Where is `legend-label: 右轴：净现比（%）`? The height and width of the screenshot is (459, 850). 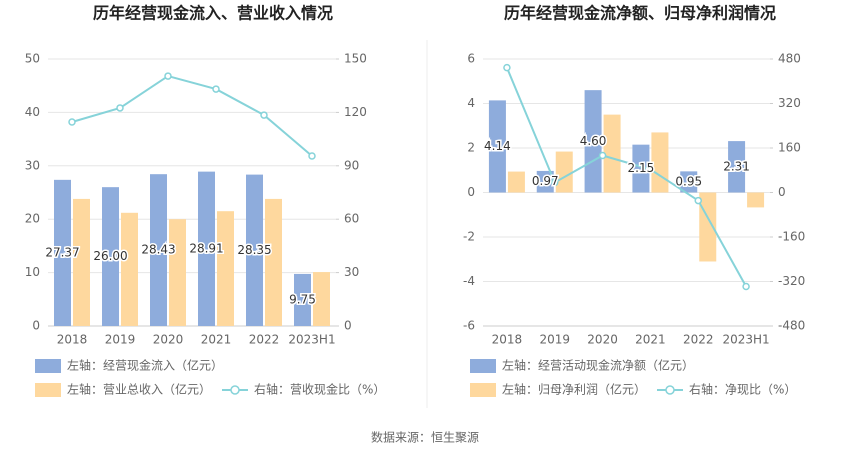
legend-label: 右轴：净现比（%） is located at coordinates (742, 389).